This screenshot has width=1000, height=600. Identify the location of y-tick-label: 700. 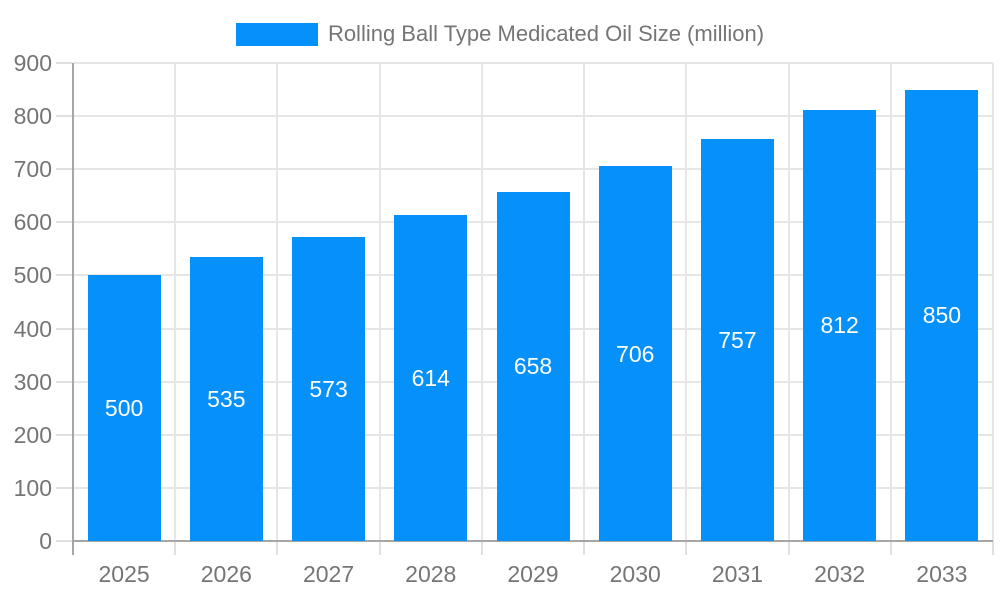
(32, 169).